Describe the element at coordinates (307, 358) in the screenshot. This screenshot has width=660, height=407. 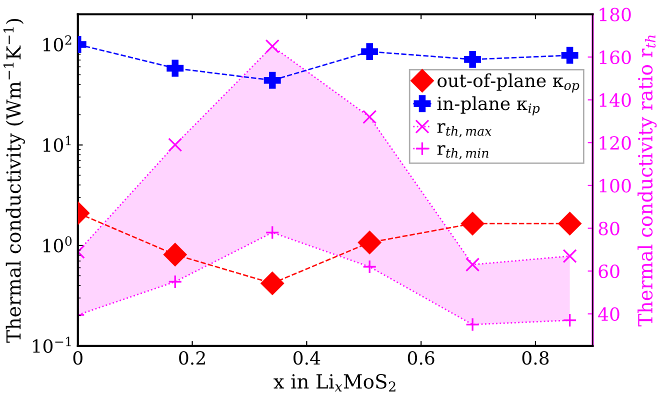
I see `x-tick-label: 0.4` at that location.